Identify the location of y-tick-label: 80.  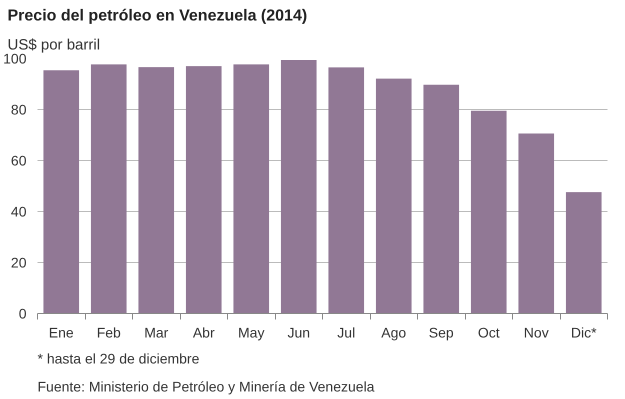
(18, 110).